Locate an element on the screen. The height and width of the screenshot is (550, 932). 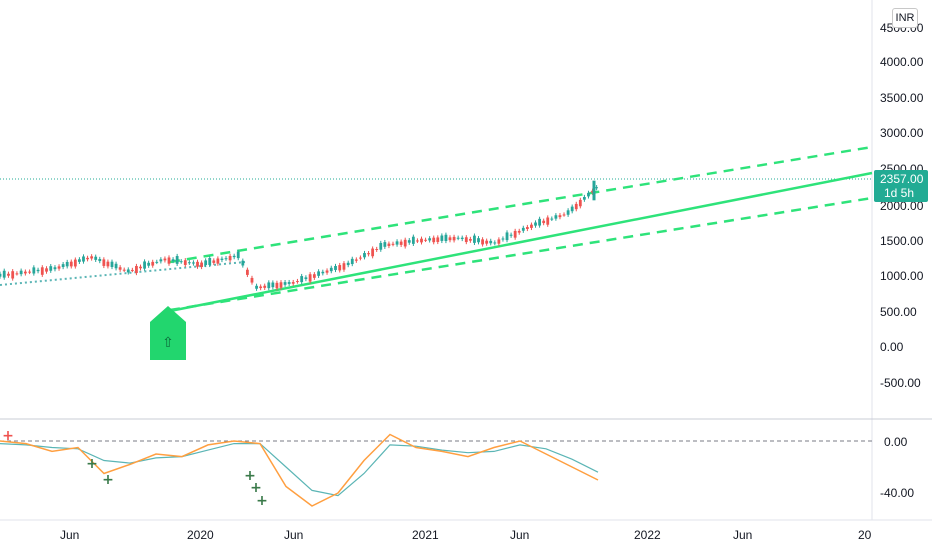
y-tick-label: 1500.00 is located at coordinates (902, 241).